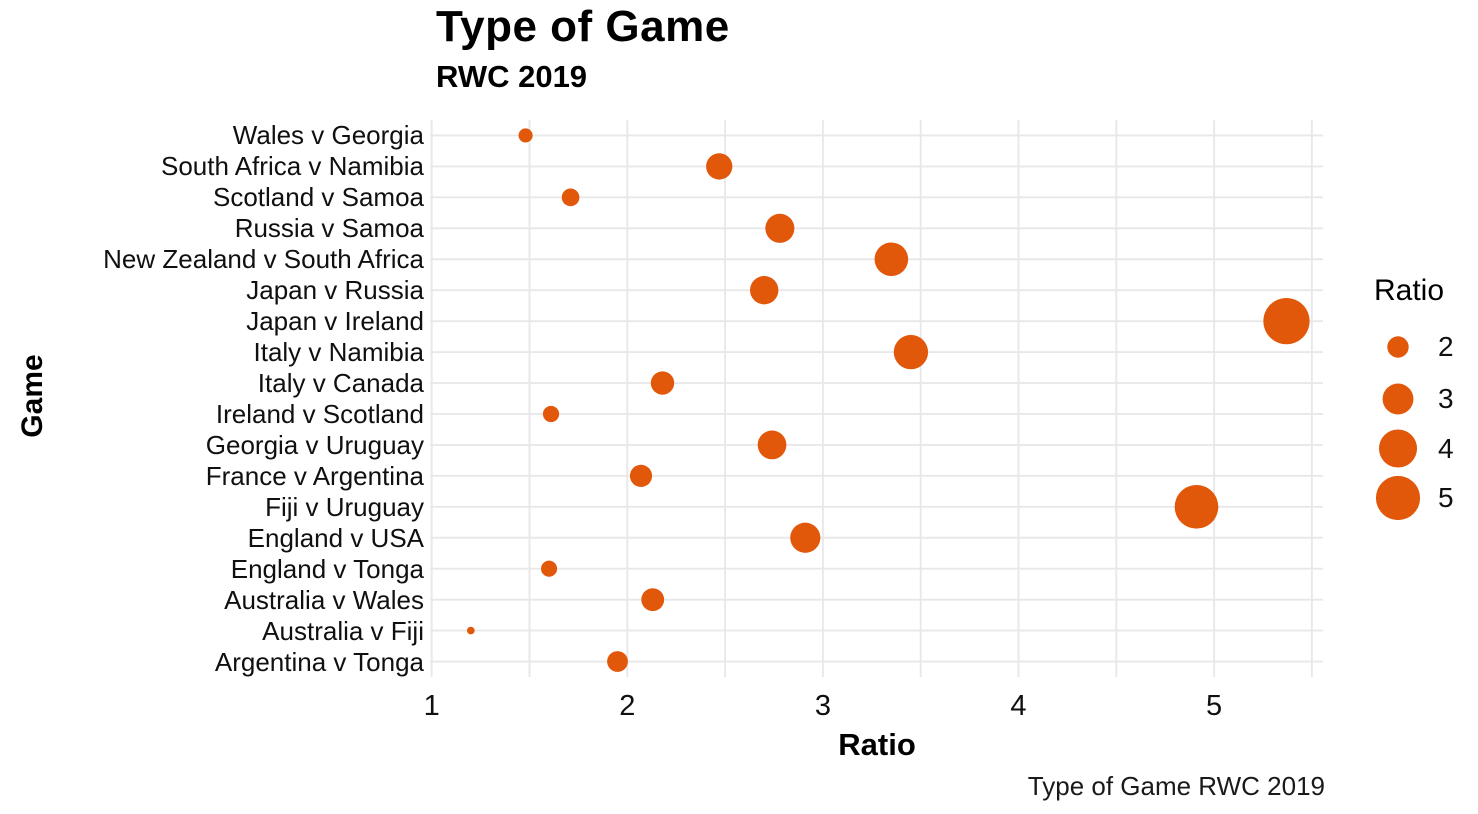  What do you see at coordinates (627, 706) in the screenshot?
I see `x-tick-label: 2` at bounding box center [627, 706].